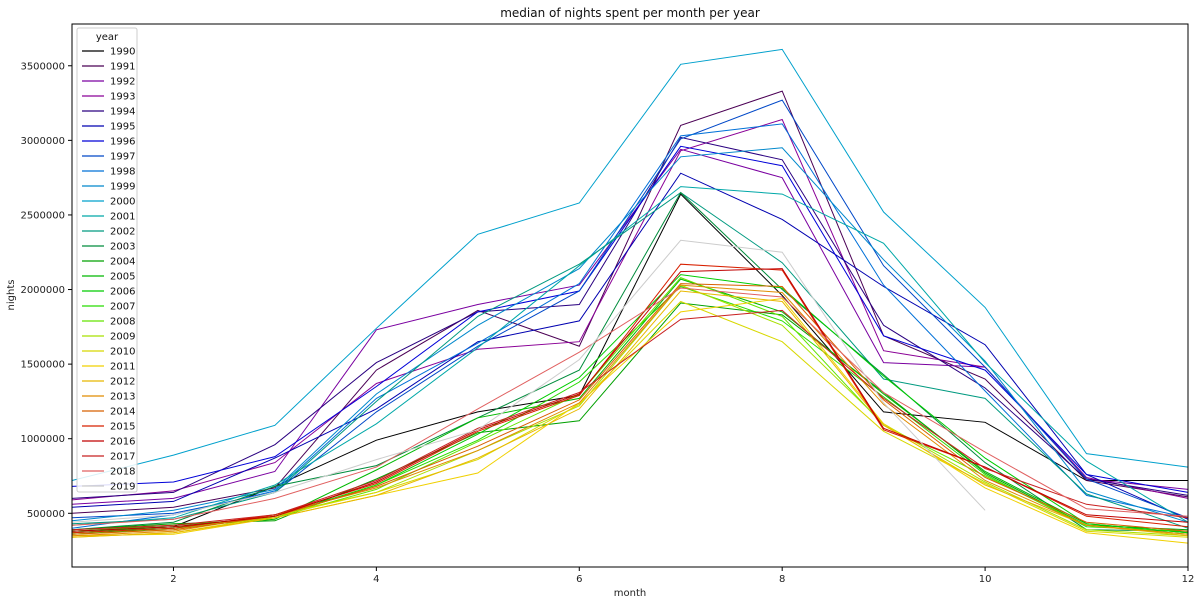 This screenshot has width=1201, height=604. I want to click on legend-label-2009: 2009, so click(122, 337).